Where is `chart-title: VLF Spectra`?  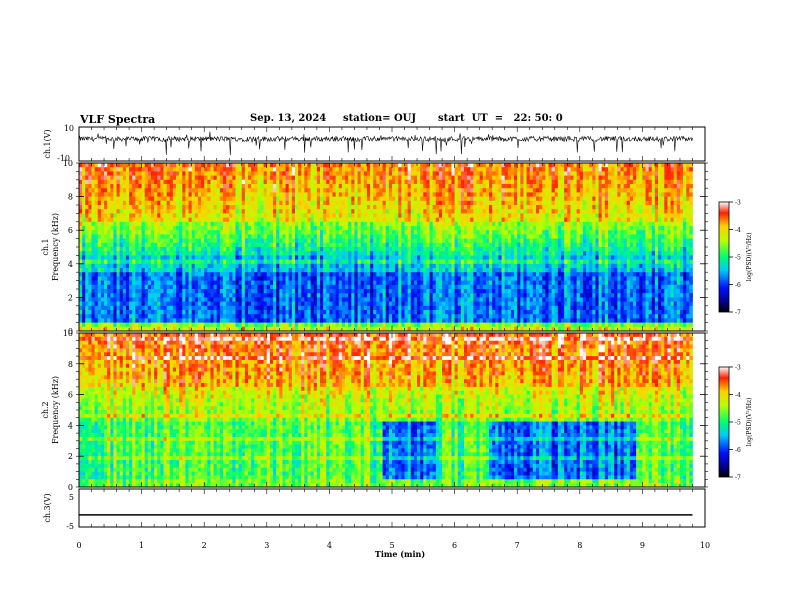 chart-title: VLF Spectra is located at coordinates (118, 119).